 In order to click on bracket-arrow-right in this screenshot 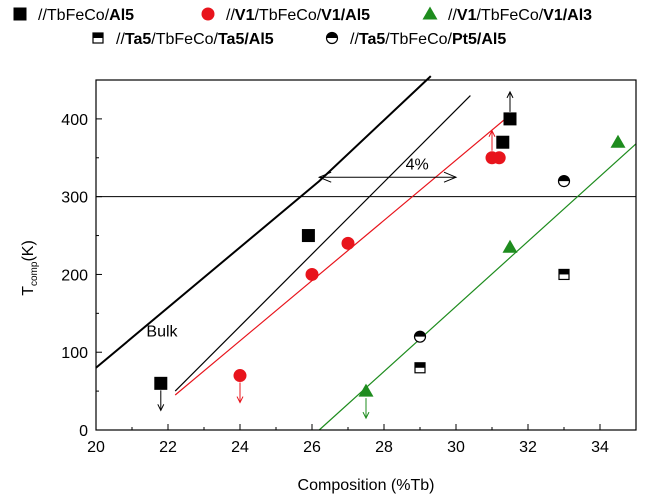, I will do `click(450, 177)`.